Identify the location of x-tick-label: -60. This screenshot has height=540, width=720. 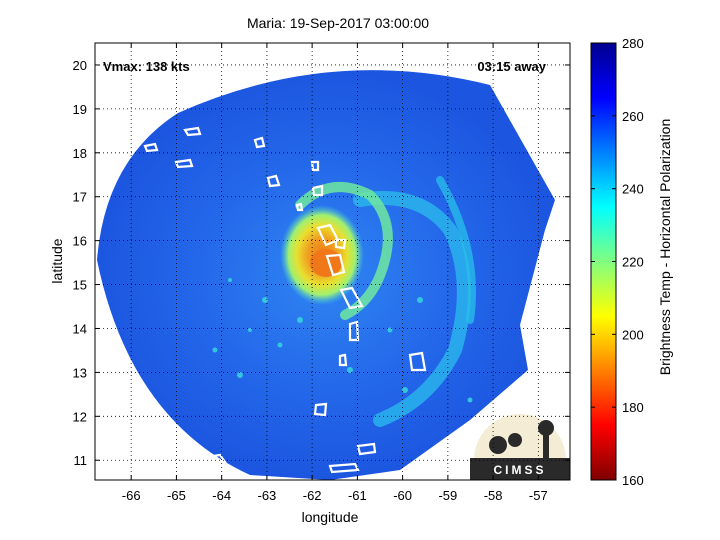
(402, 495).